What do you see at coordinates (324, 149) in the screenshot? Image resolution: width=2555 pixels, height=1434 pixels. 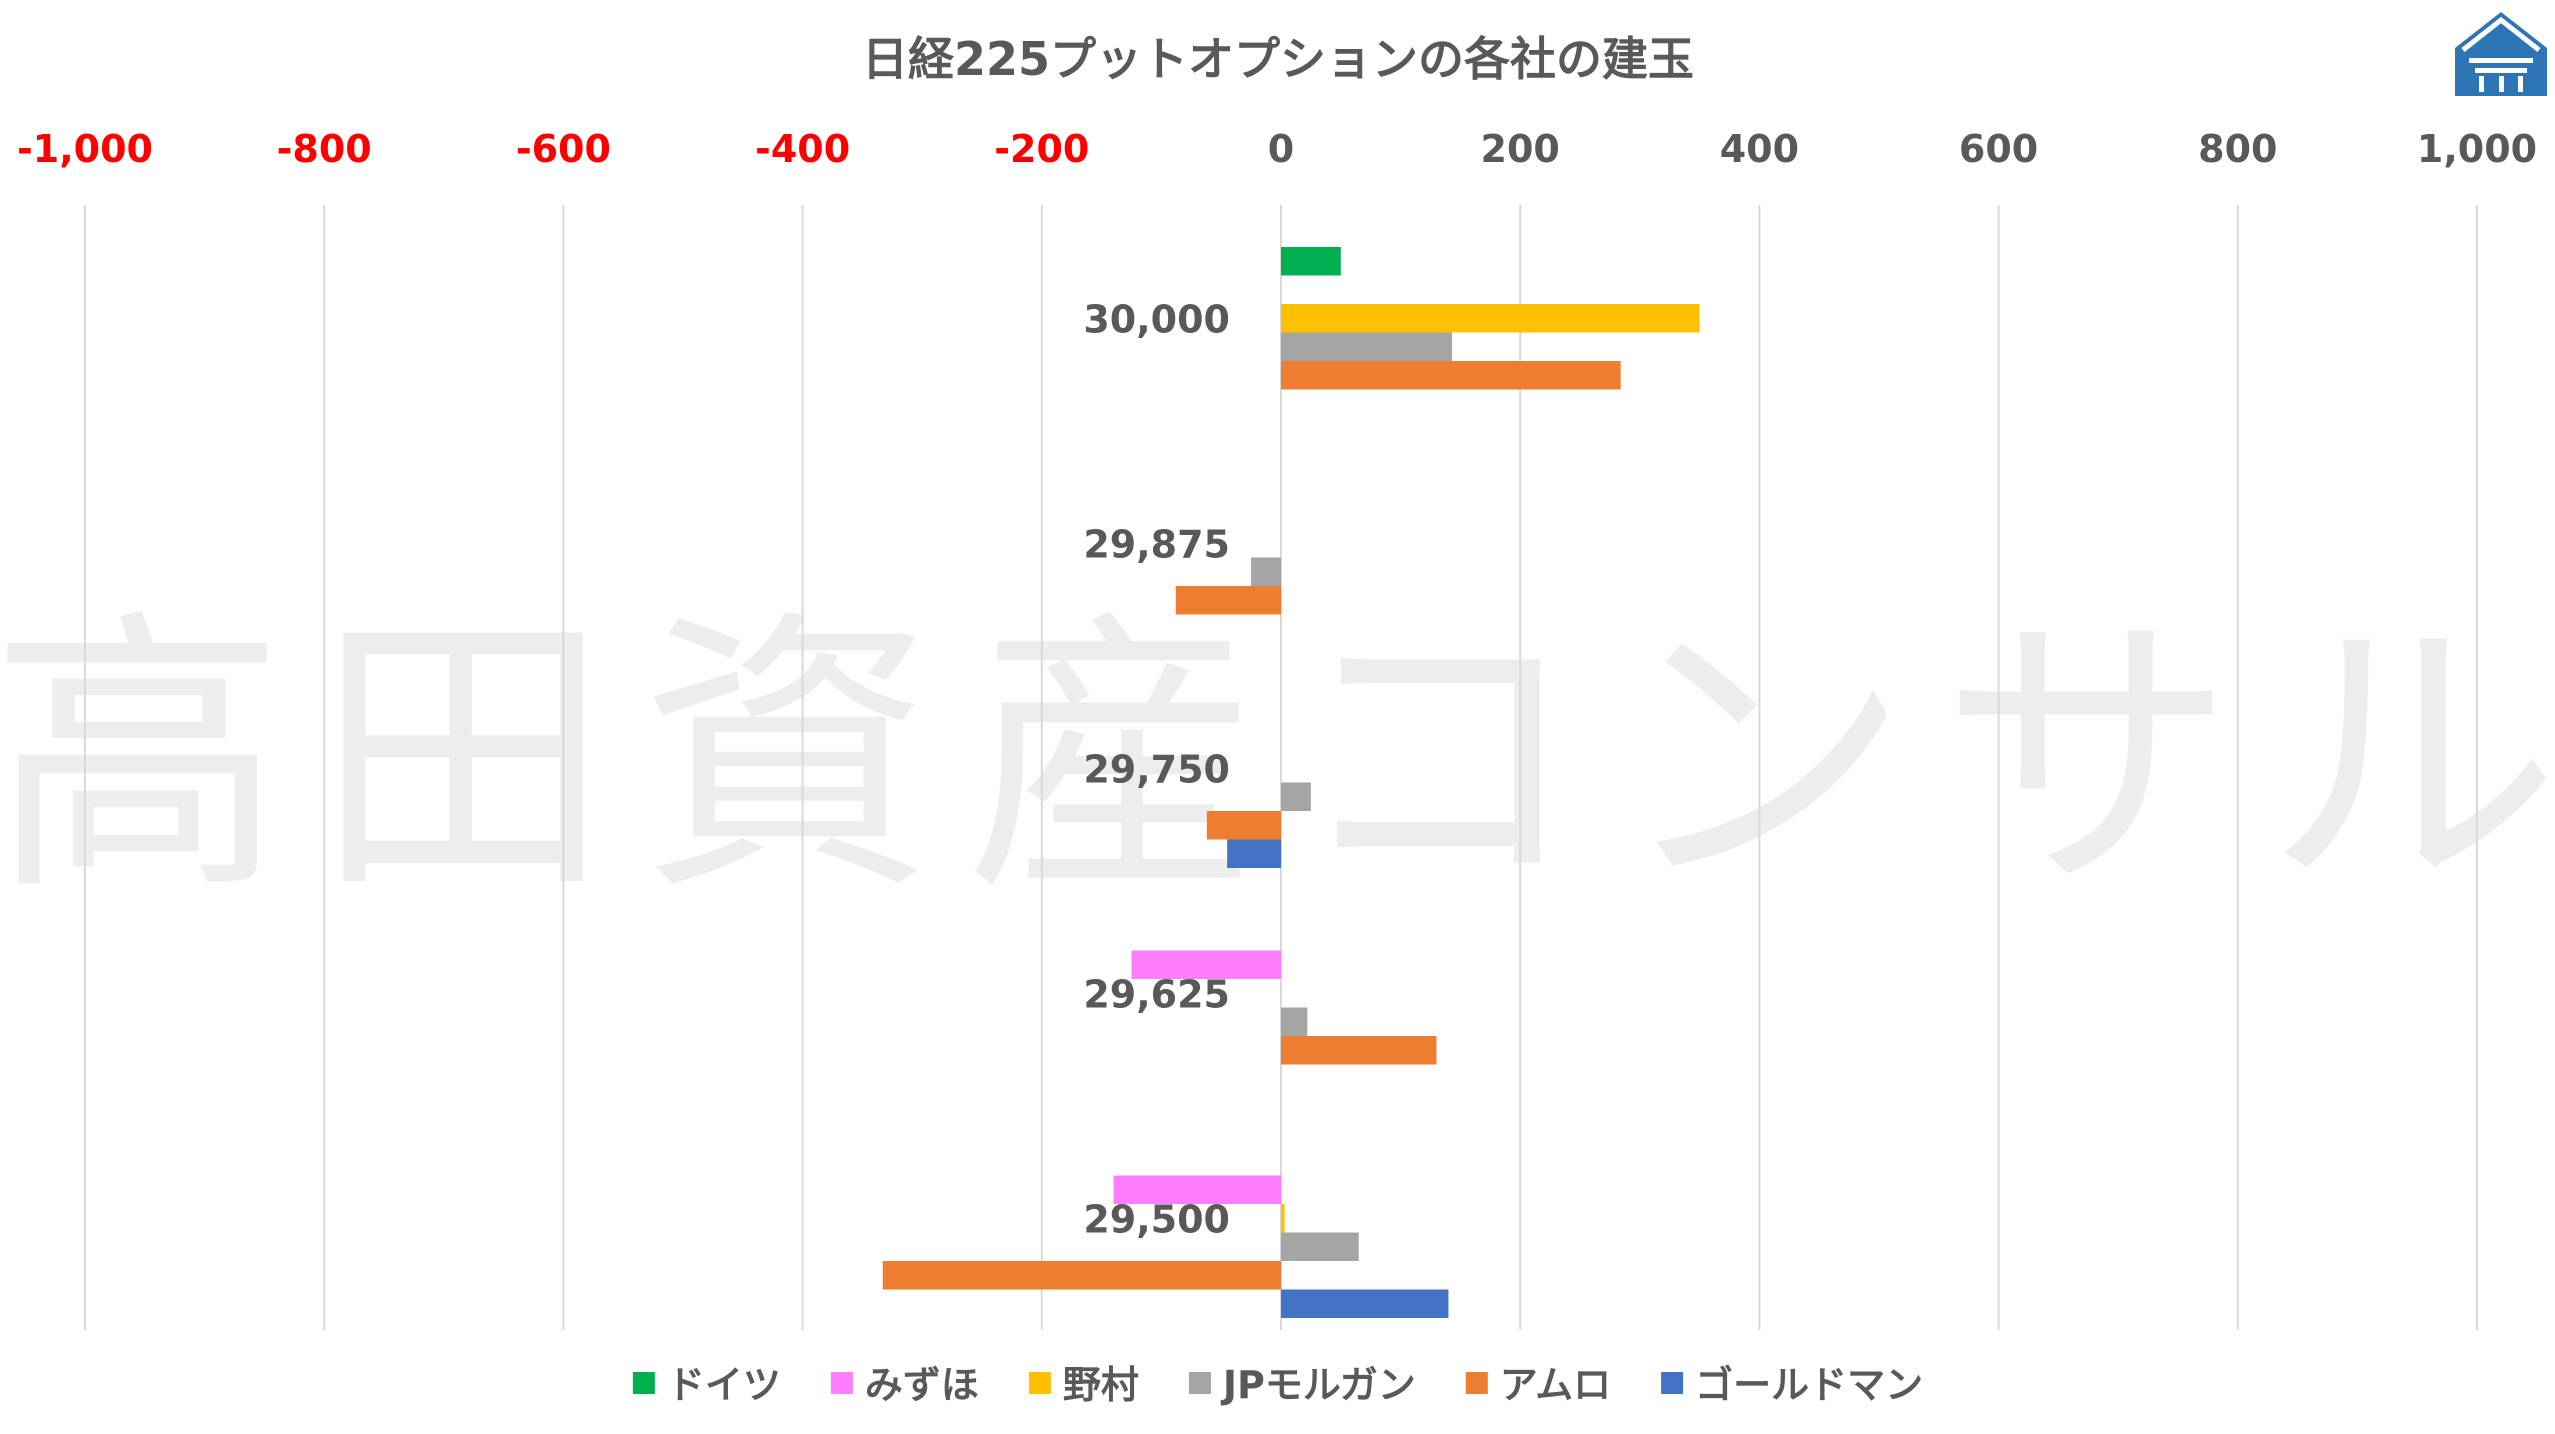 I see `x-tick-label: -800` at bounding box center [324, 149].